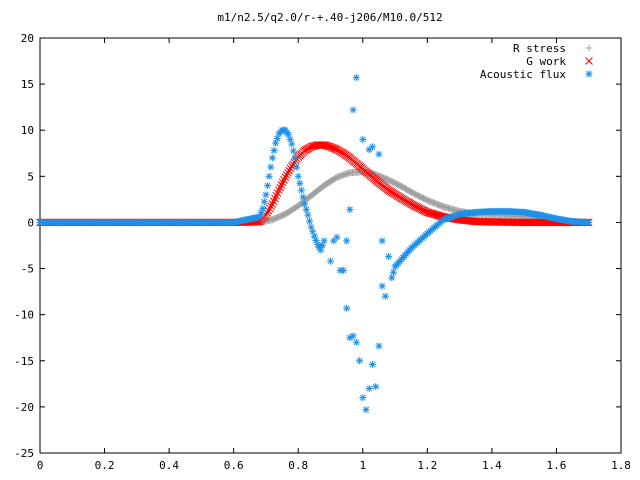  Describe the element at coordinates (40, 465) in the screenshot. I see `x-tick-label: 0` at that location.